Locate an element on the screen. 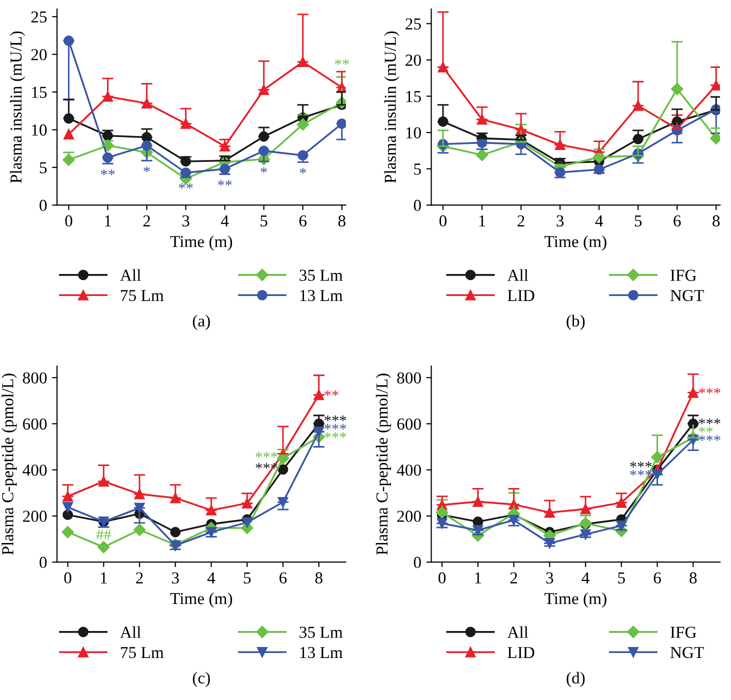 This screenshot has height=700, width=731. data-label: ## is located at coordinates (104, 534).